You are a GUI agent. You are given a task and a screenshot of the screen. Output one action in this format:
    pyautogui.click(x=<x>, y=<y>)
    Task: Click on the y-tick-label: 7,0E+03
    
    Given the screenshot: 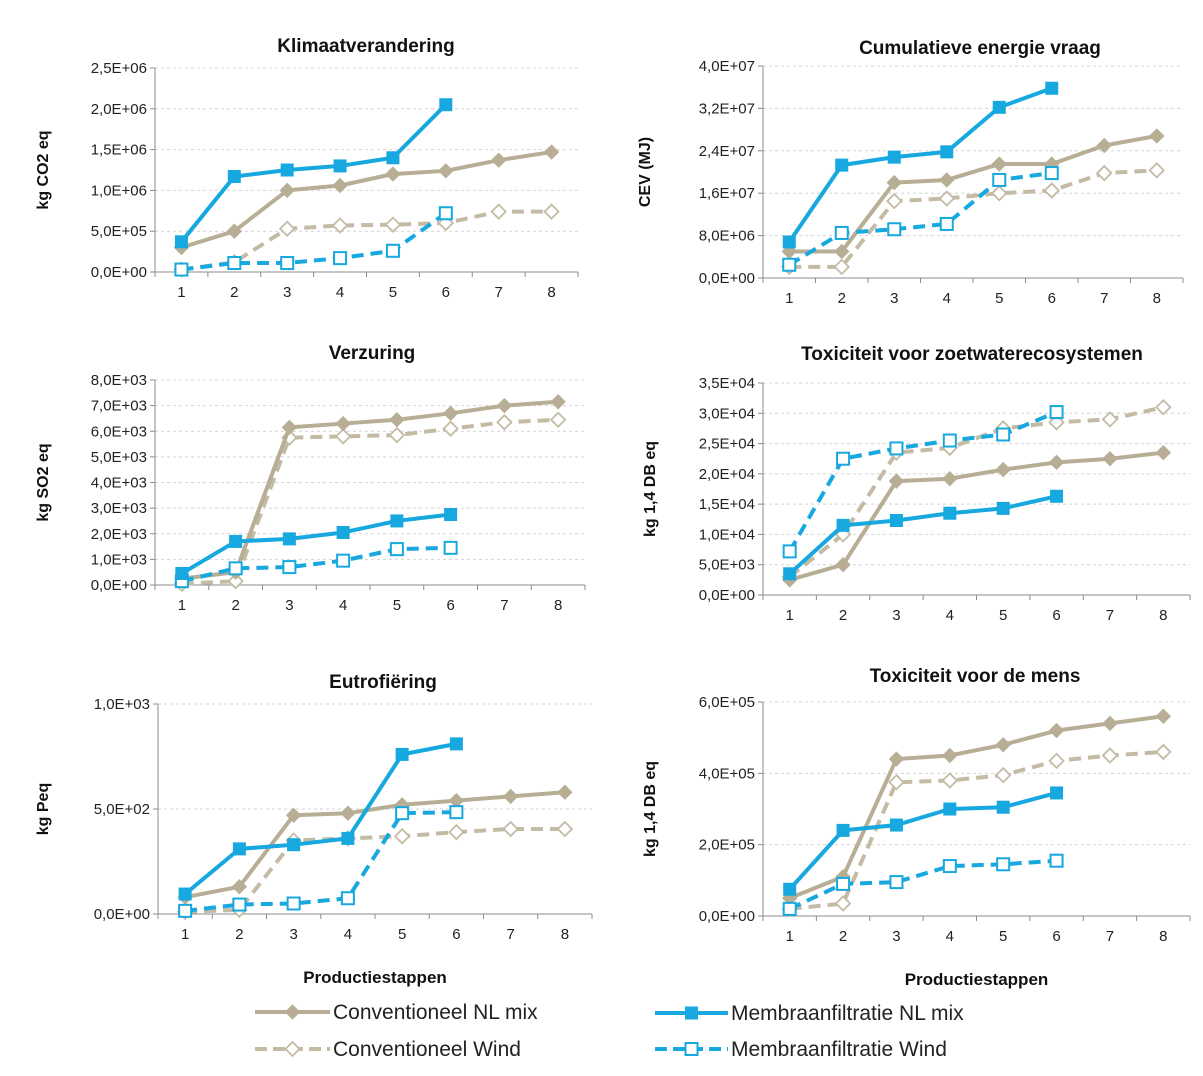 What is the action you would take?
    pyautogui.click(x=119, y=406)
    